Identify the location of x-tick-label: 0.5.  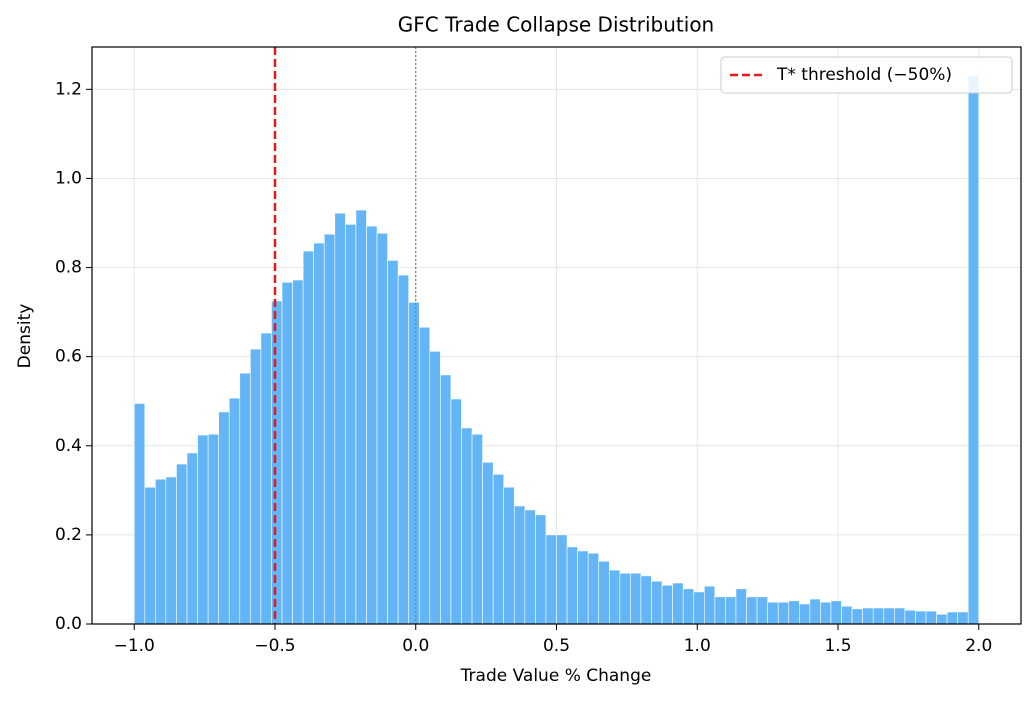
(556, 646).